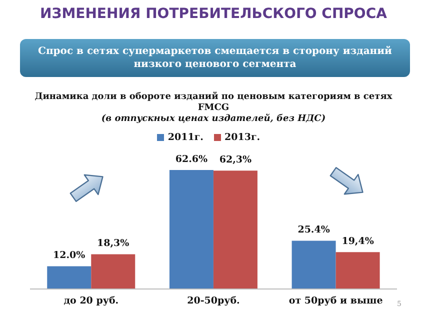 Image resolution: width=427 pixels, height=320 pixels. I want to click on data-label: 19,4%, so click(358, 242).